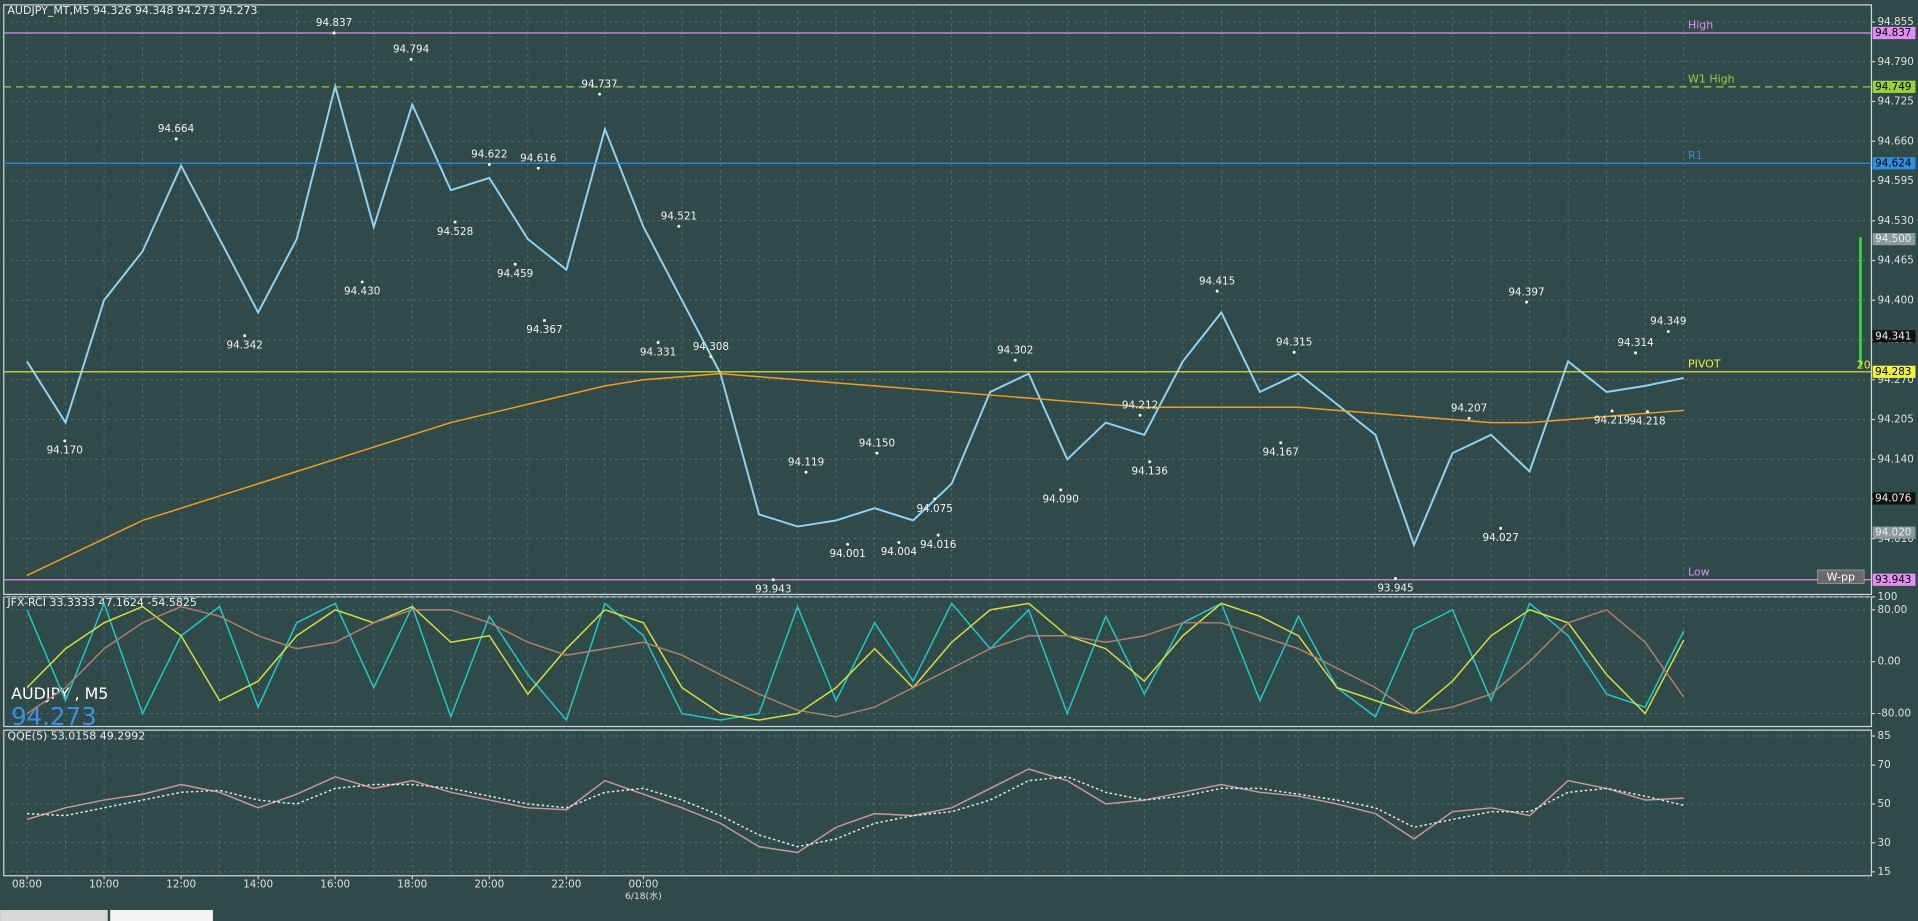 The width and height of the screenshot is (1918, 921). Describe the element at coordinates (643, 884) in the screenshot. I see `x-tick-label: 00:00` at that location.